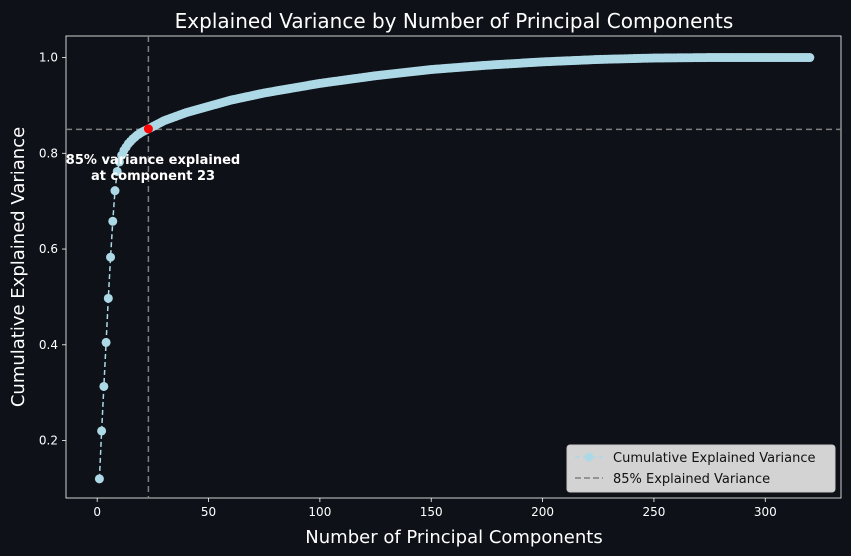 This screenshot has width=851, height=556. I want to click on y-tick-label: 0.4, so click(48, 345).